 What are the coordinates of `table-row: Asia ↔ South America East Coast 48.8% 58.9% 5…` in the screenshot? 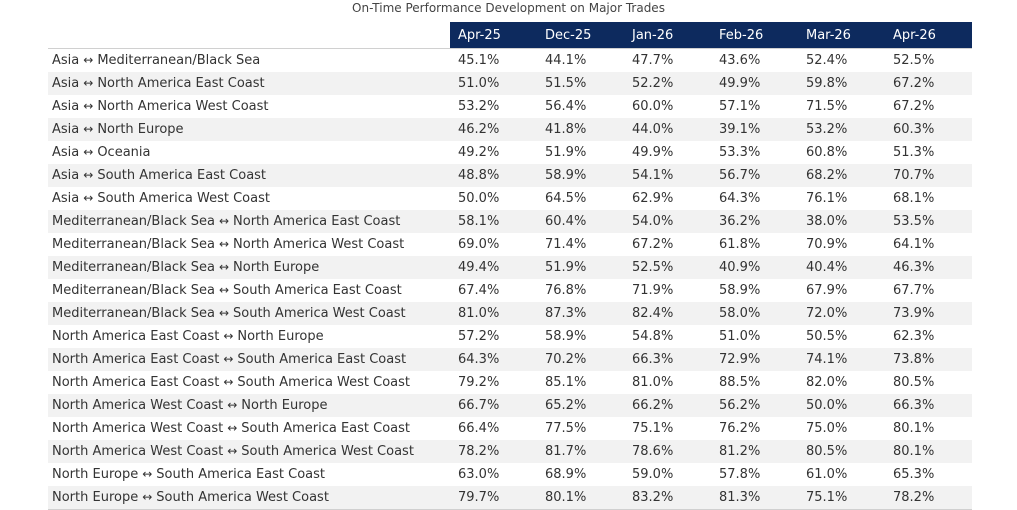 It's located at (510, 175).